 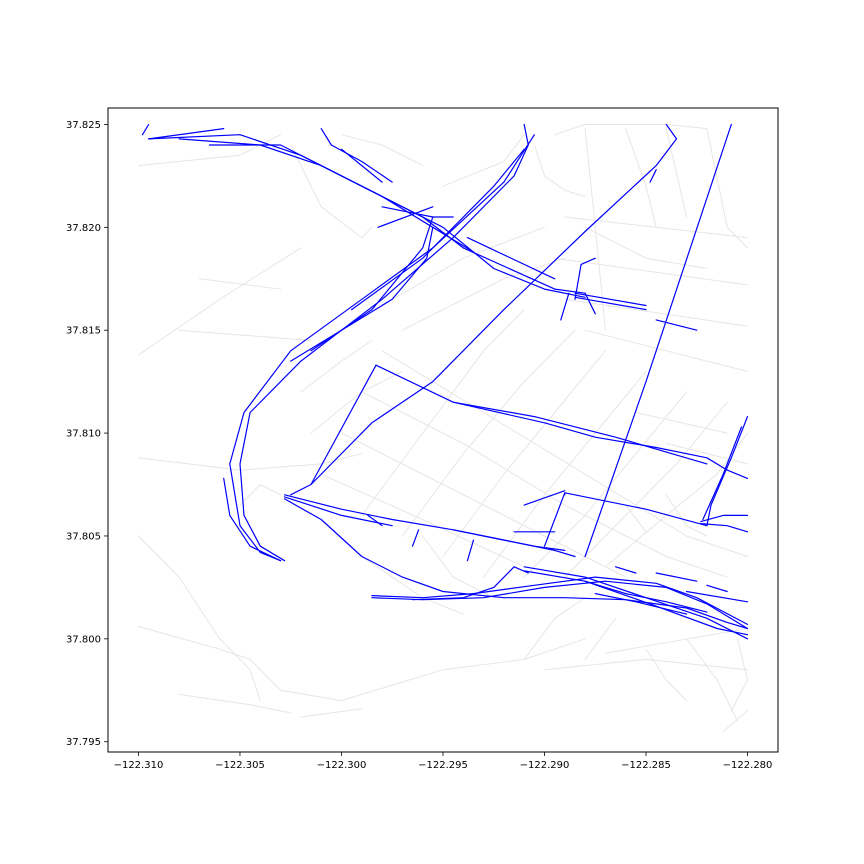 What do you see at coordinates (83, 228) in the screenshot?
I see `y-tick-label-1: 37.820` at bounding box center [83, 228].